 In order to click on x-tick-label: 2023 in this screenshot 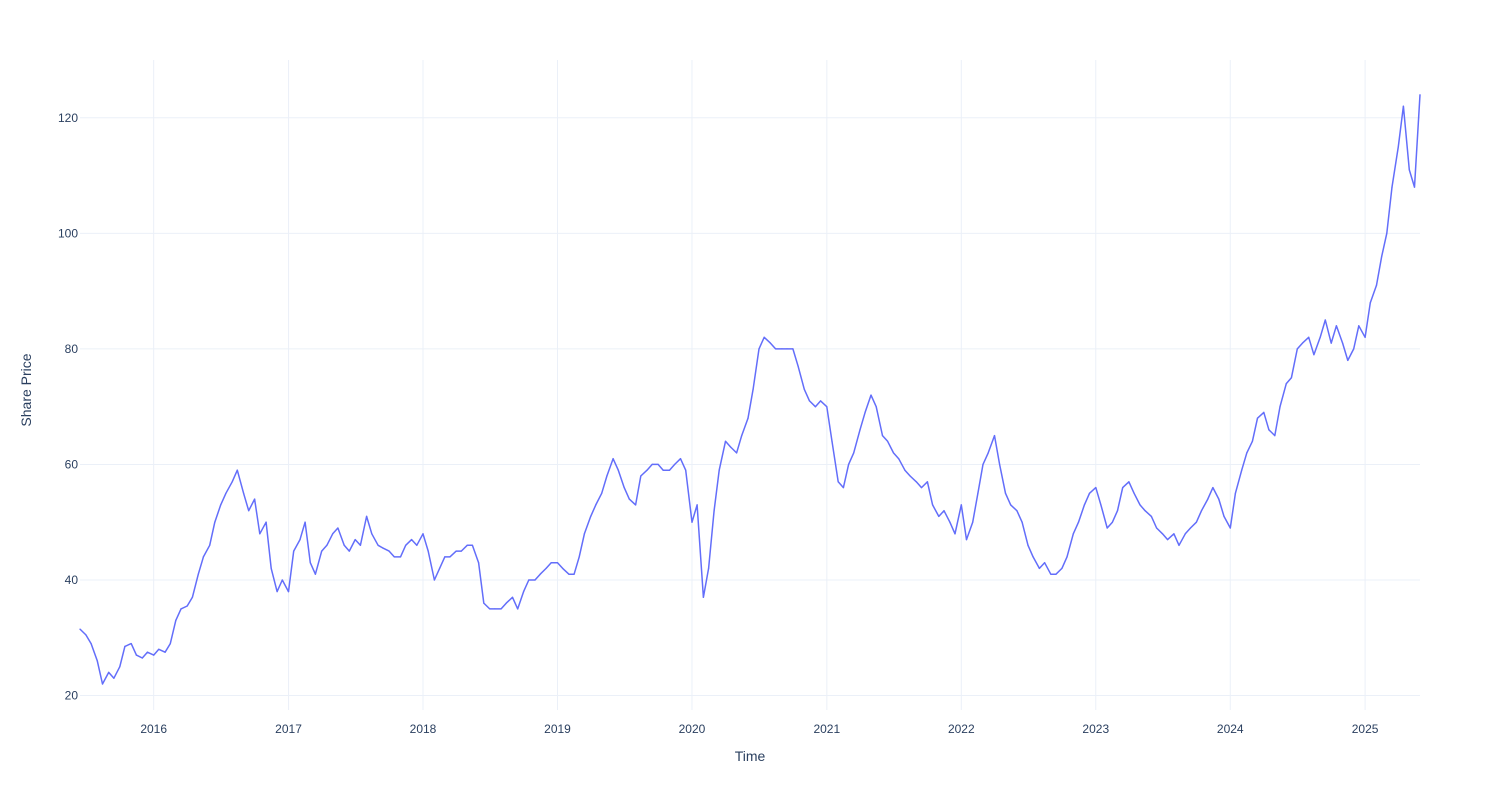, I will do `click(1095, 729)`.